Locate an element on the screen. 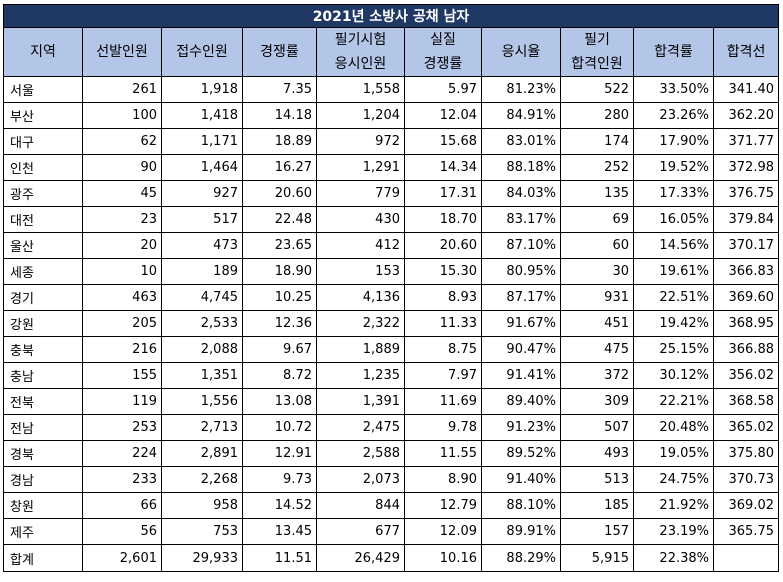  value-cell: 252 is located at coordinates (597, 167).